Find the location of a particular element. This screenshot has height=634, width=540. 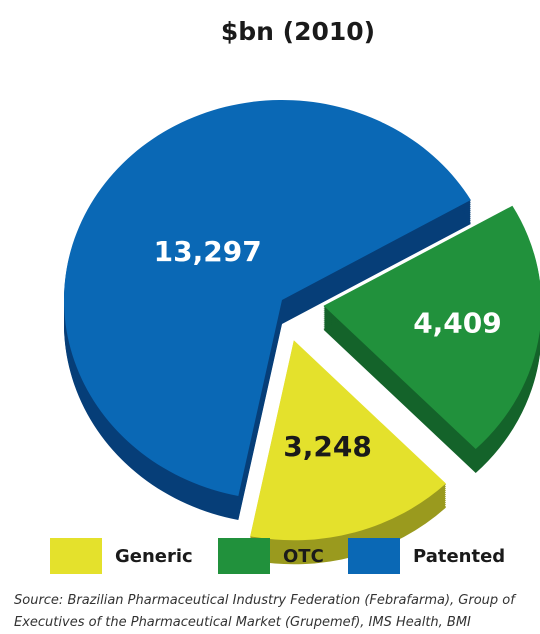

legend-swatch-generic is located at coordinates (76, 556).